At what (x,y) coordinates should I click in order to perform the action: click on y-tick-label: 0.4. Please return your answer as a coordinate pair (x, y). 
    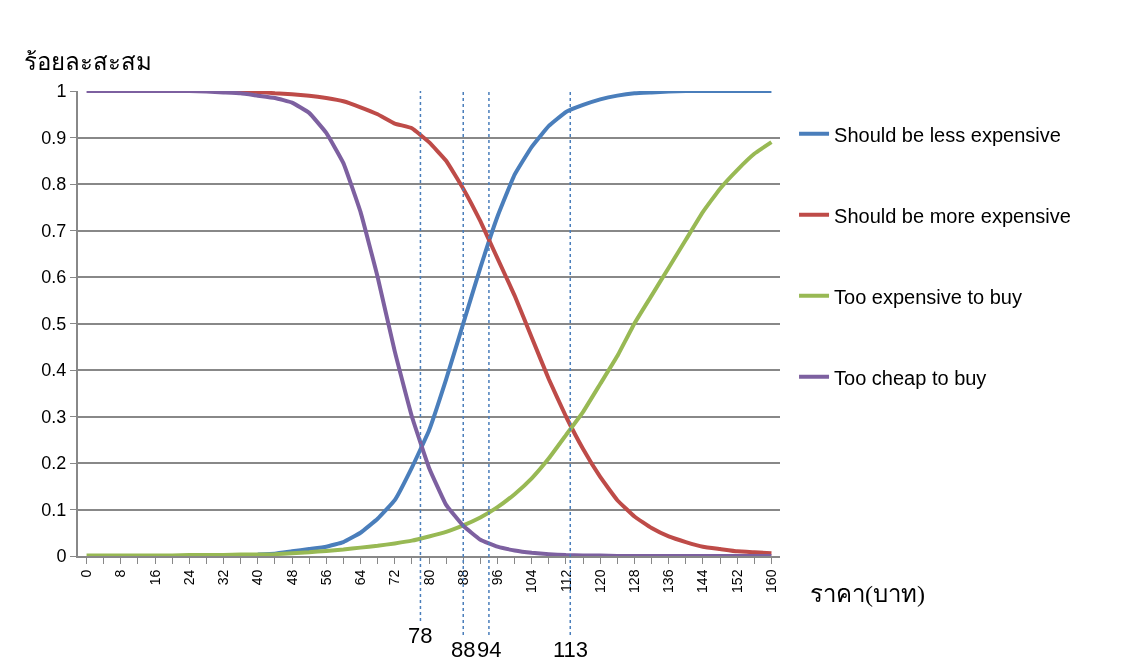
    Looking at the image, I should click on (54, 370).